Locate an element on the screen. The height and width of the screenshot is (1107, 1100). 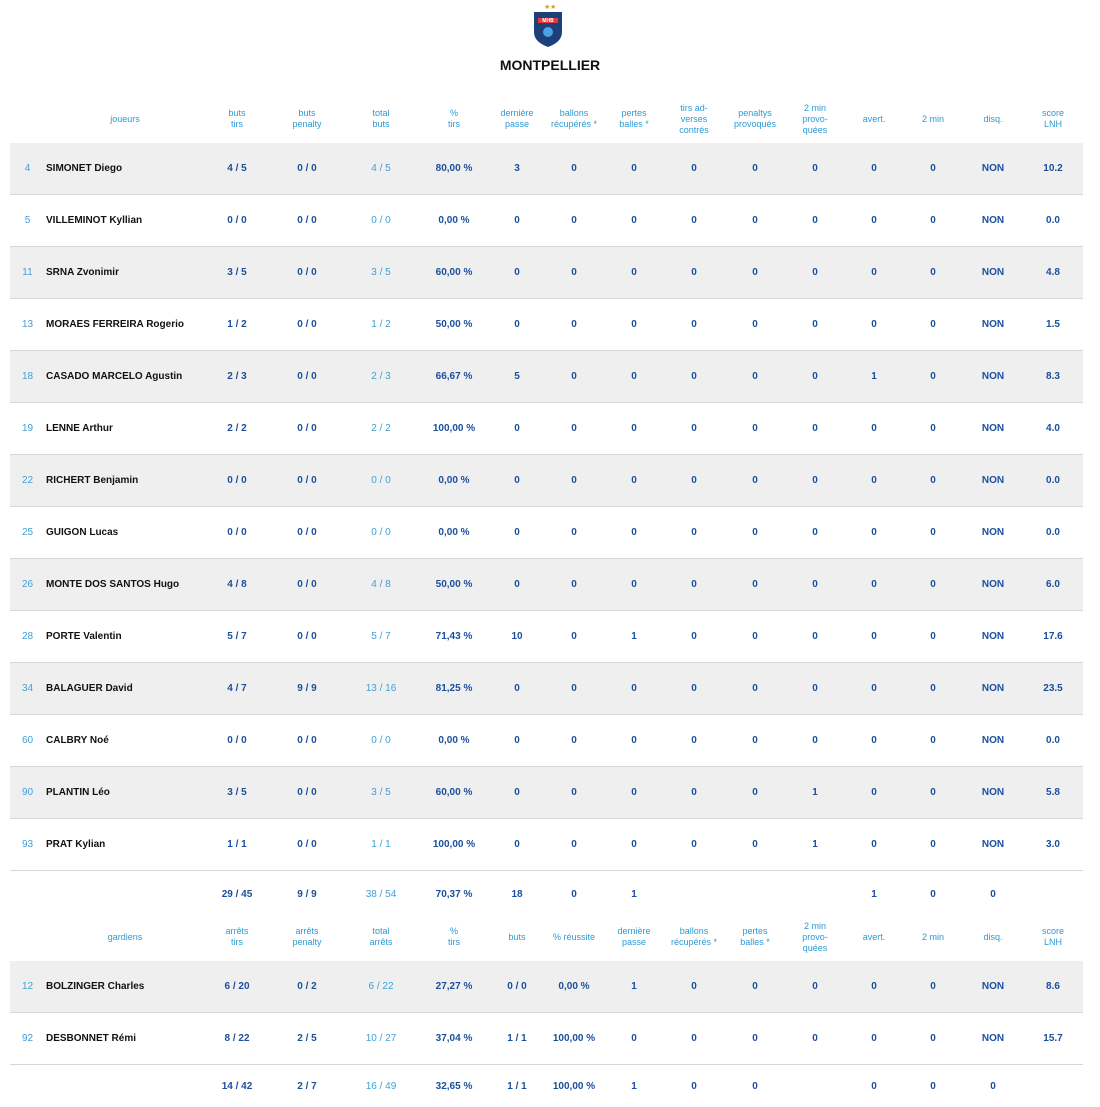
stat-cell: 71,43 % is located at coordinates (454, 637).